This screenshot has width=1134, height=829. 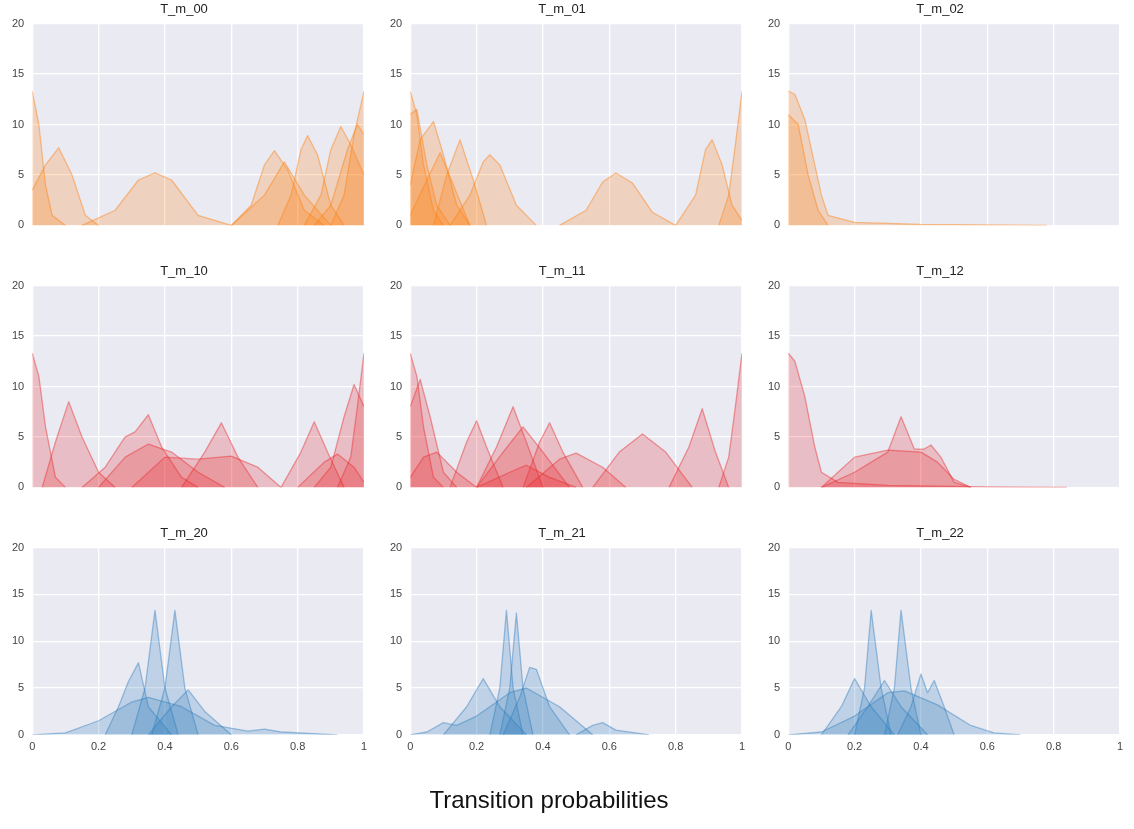 I want to click on chart-title: T_m_11, so click(x=562, y=271).